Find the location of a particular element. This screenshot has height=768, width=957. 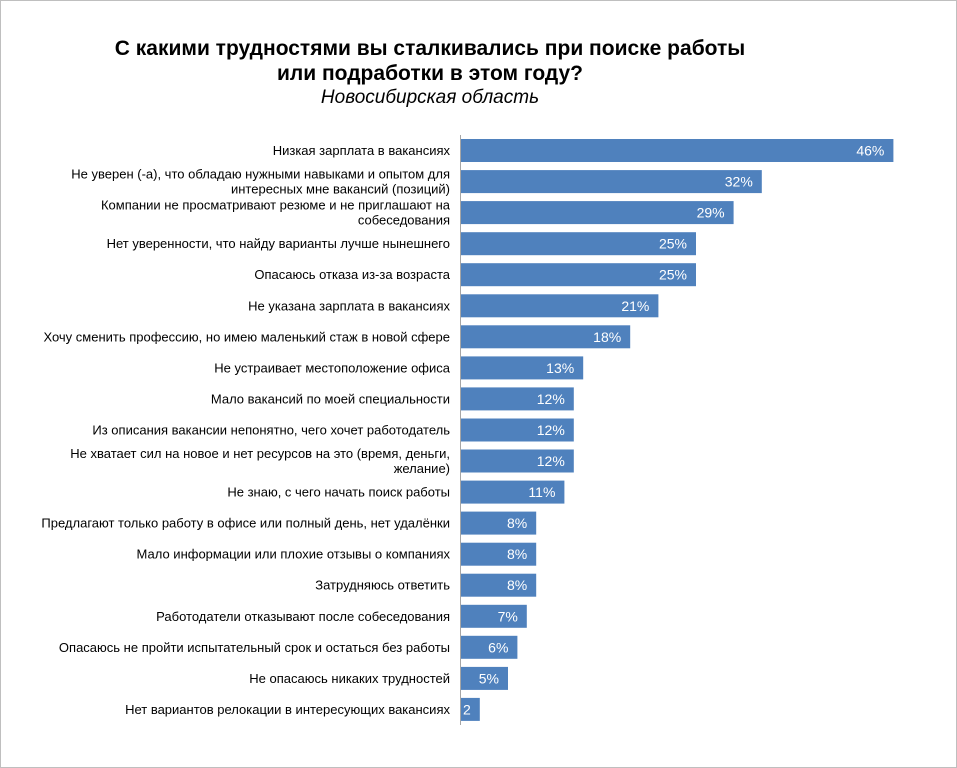

category-label: Не устраивает местоположение офиса is located at coordinates (332, 367).